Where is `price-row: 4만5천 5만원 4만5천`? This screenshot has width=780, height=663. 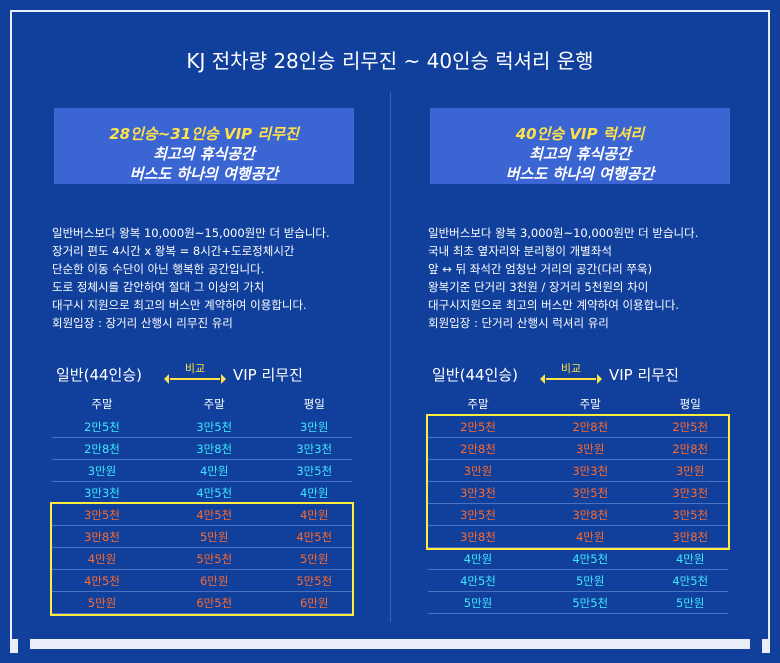 price-row: 4만5천 5만원 4만5천 is located at coordinates (578, 580).